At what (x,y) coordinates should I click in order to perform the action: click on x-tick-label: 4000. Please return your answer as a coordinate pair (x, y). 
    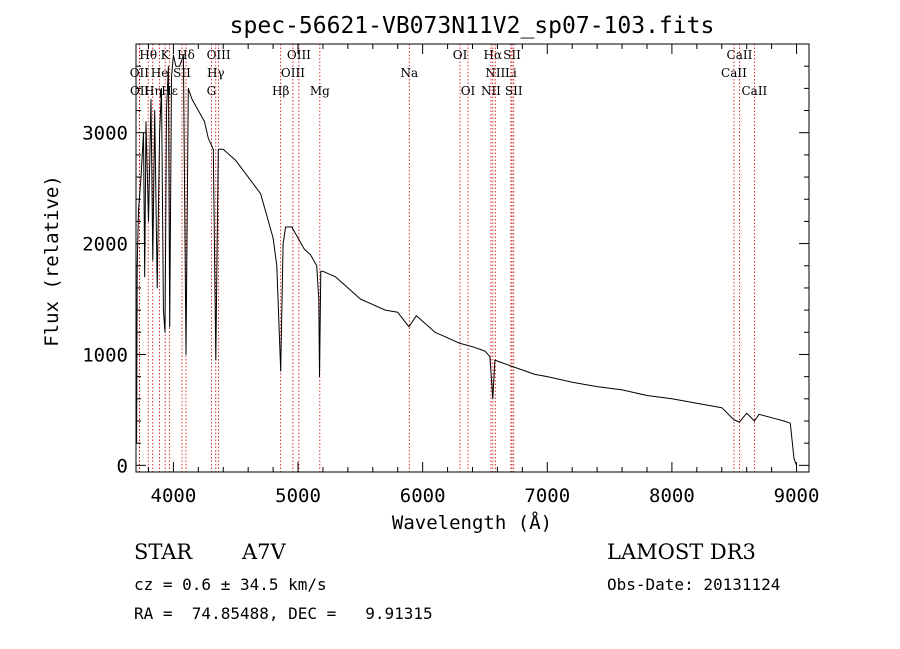
    Looking at the image, I should click on (174, 496).